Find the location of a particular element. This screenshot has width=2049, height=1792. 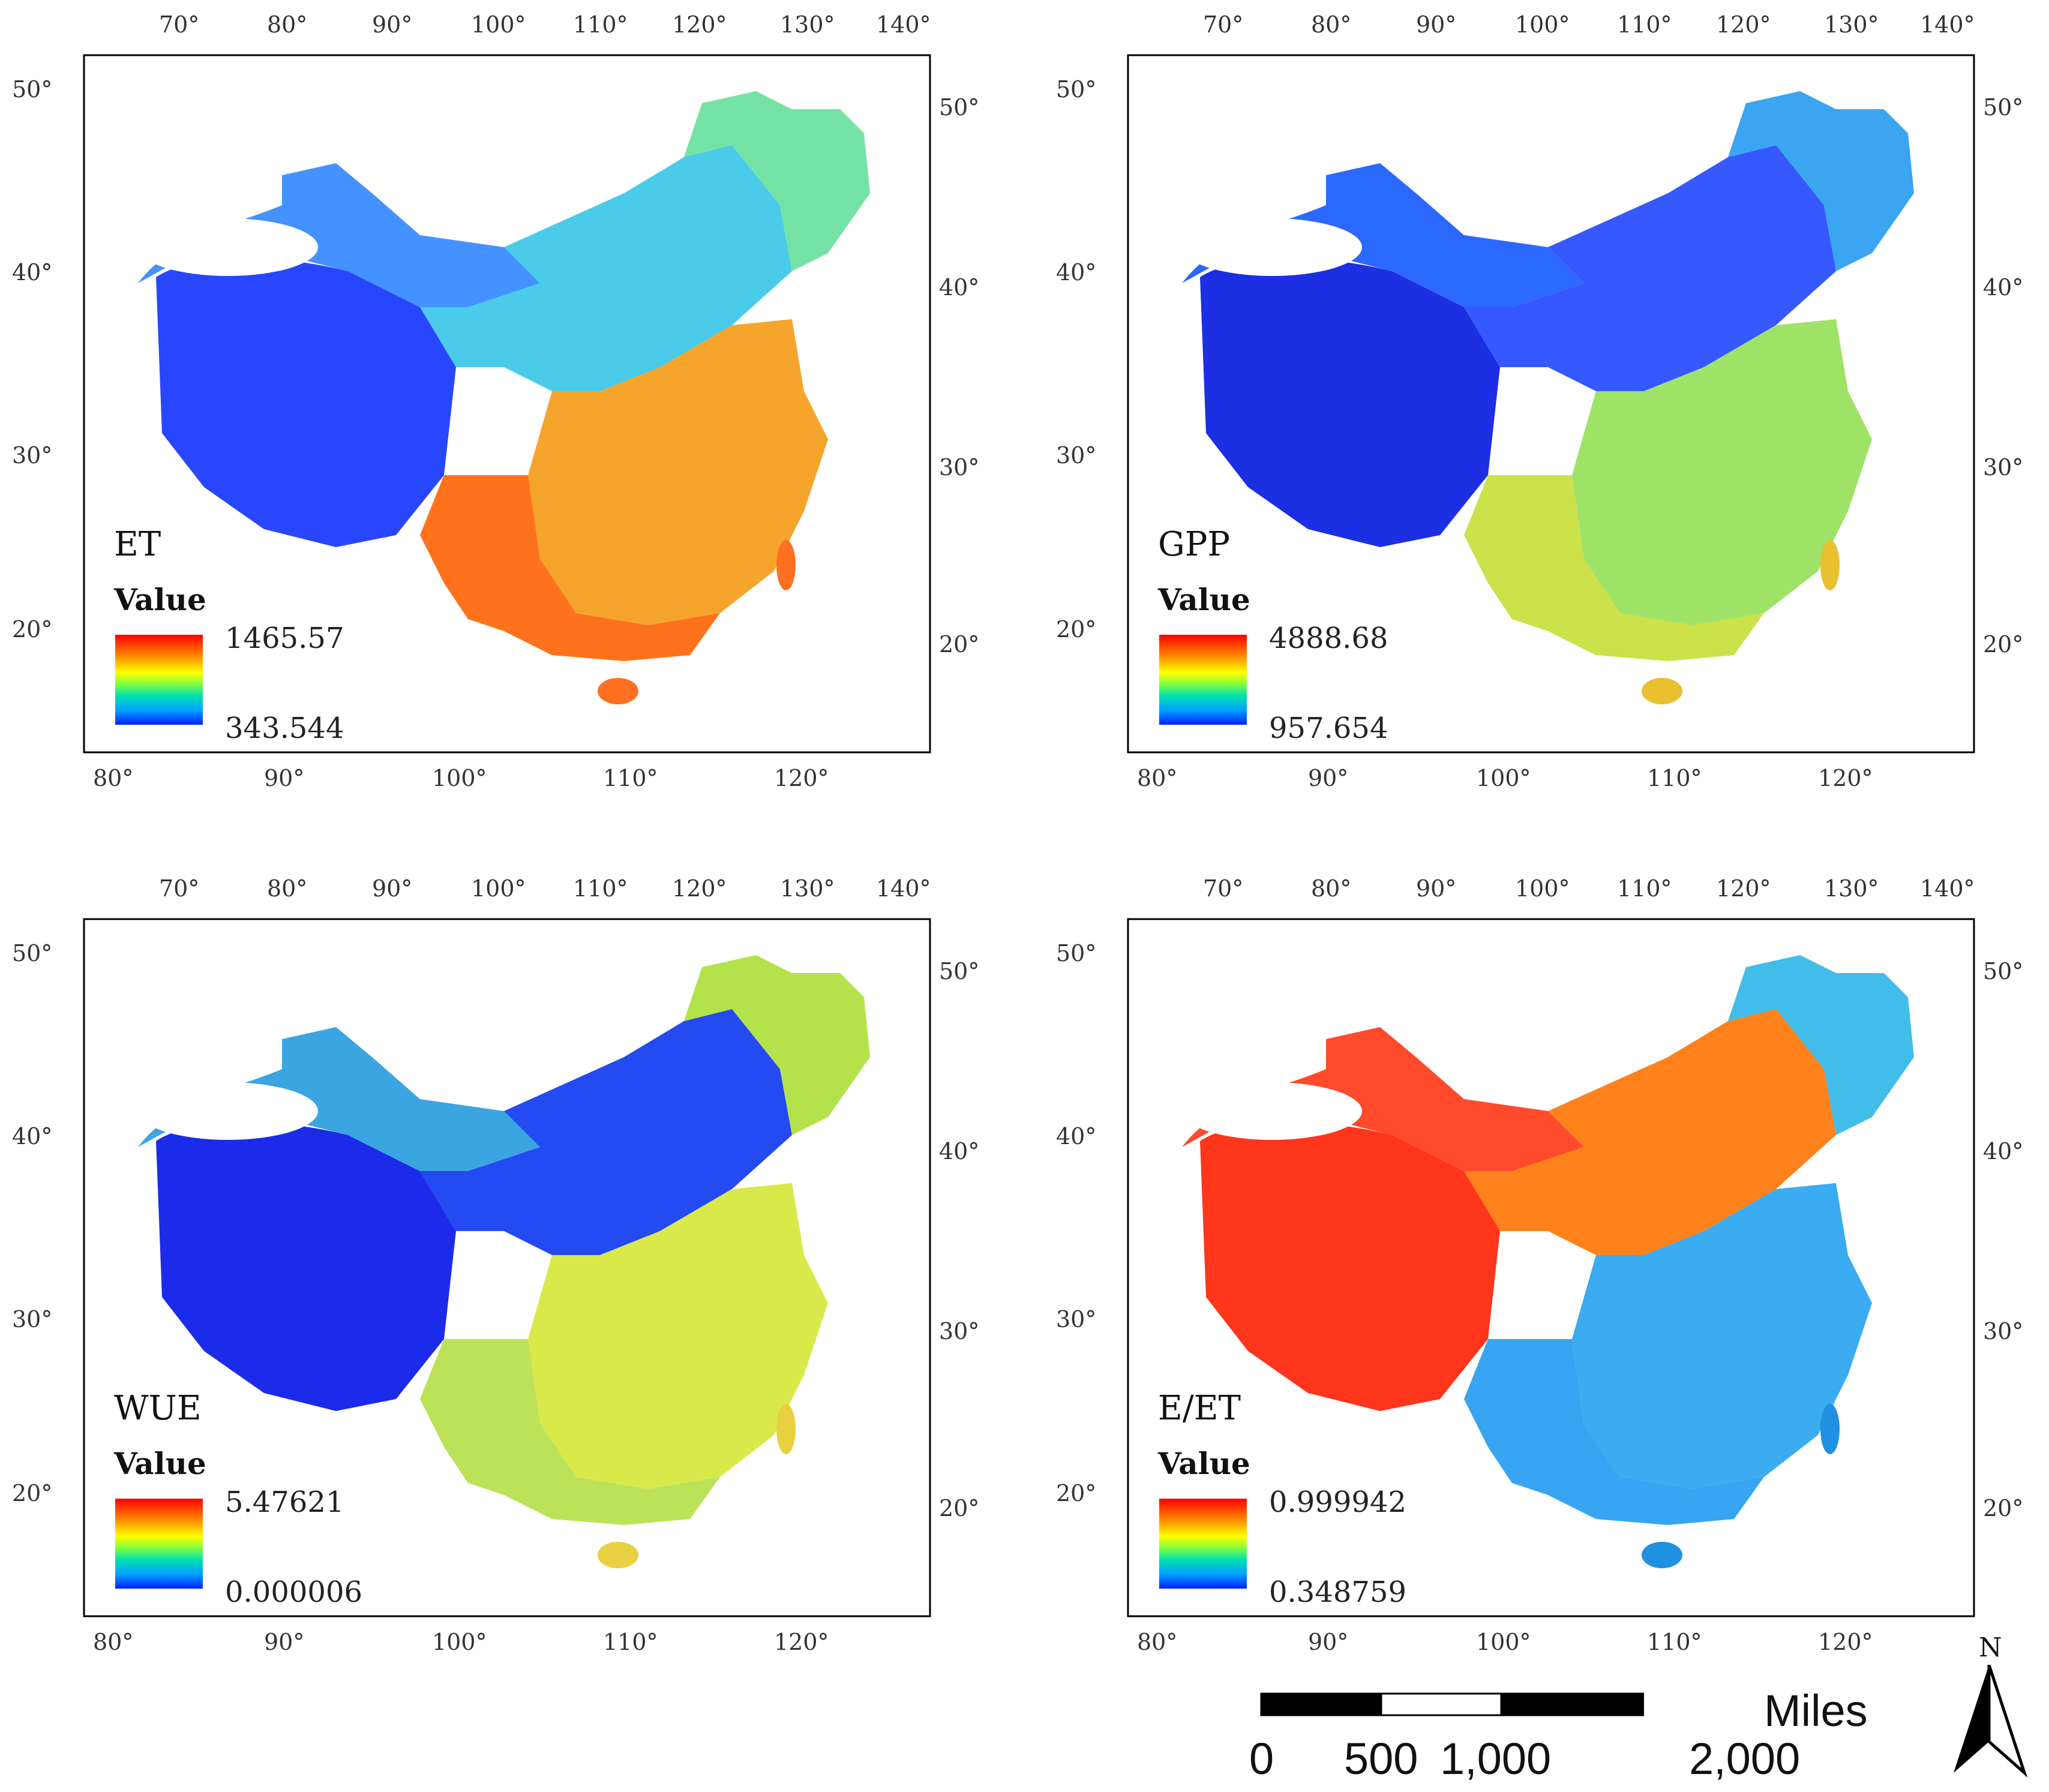

legend-min-value: 343.544 is located at coordinates (284, 728).